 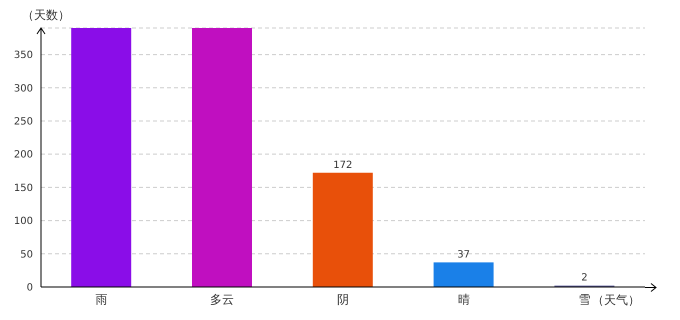 What do you see at coordinates (101, 299) in the screenshot?
I see `x-tick-label: 雨` at bounding box center [101, 299].